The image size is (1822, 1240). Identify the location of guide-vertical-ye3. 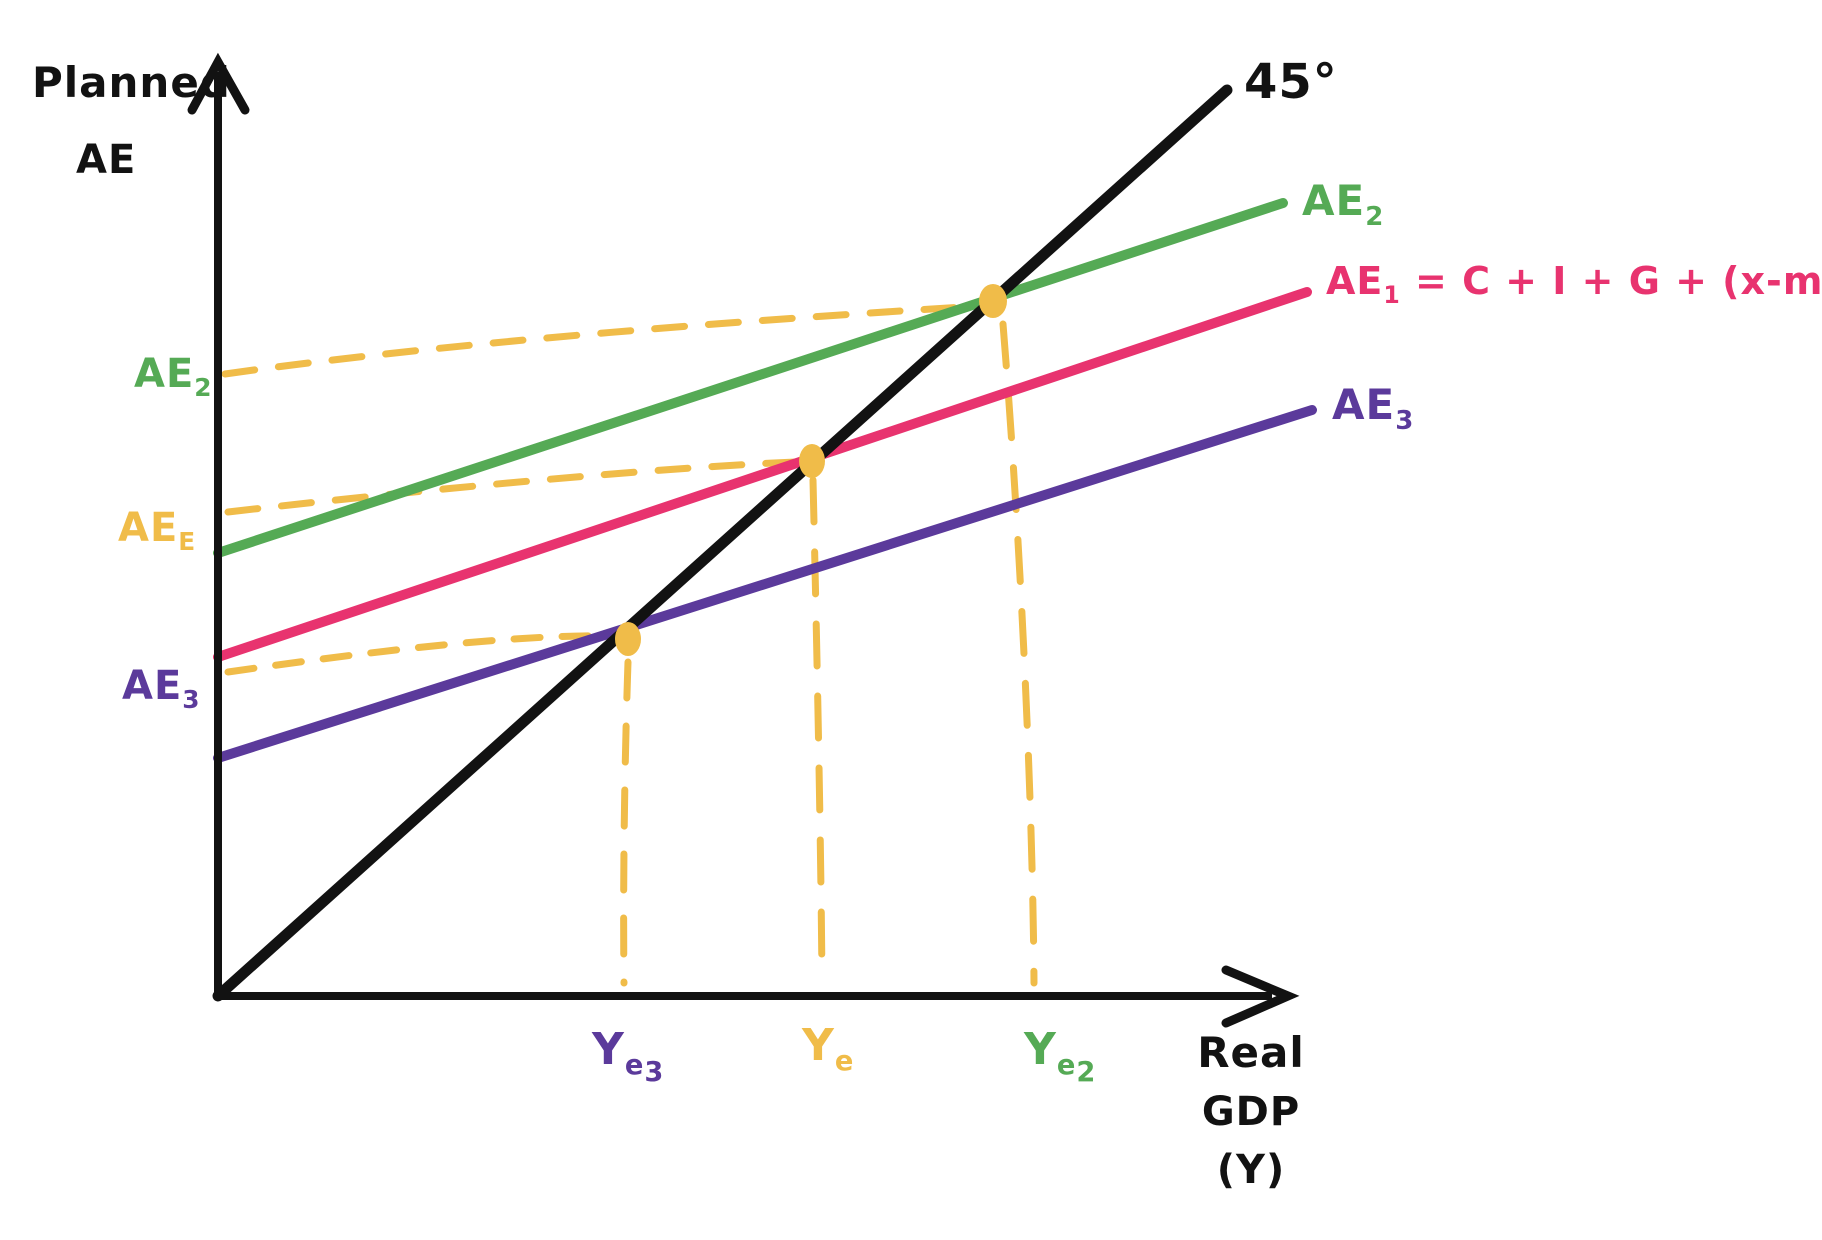
(626, 822).